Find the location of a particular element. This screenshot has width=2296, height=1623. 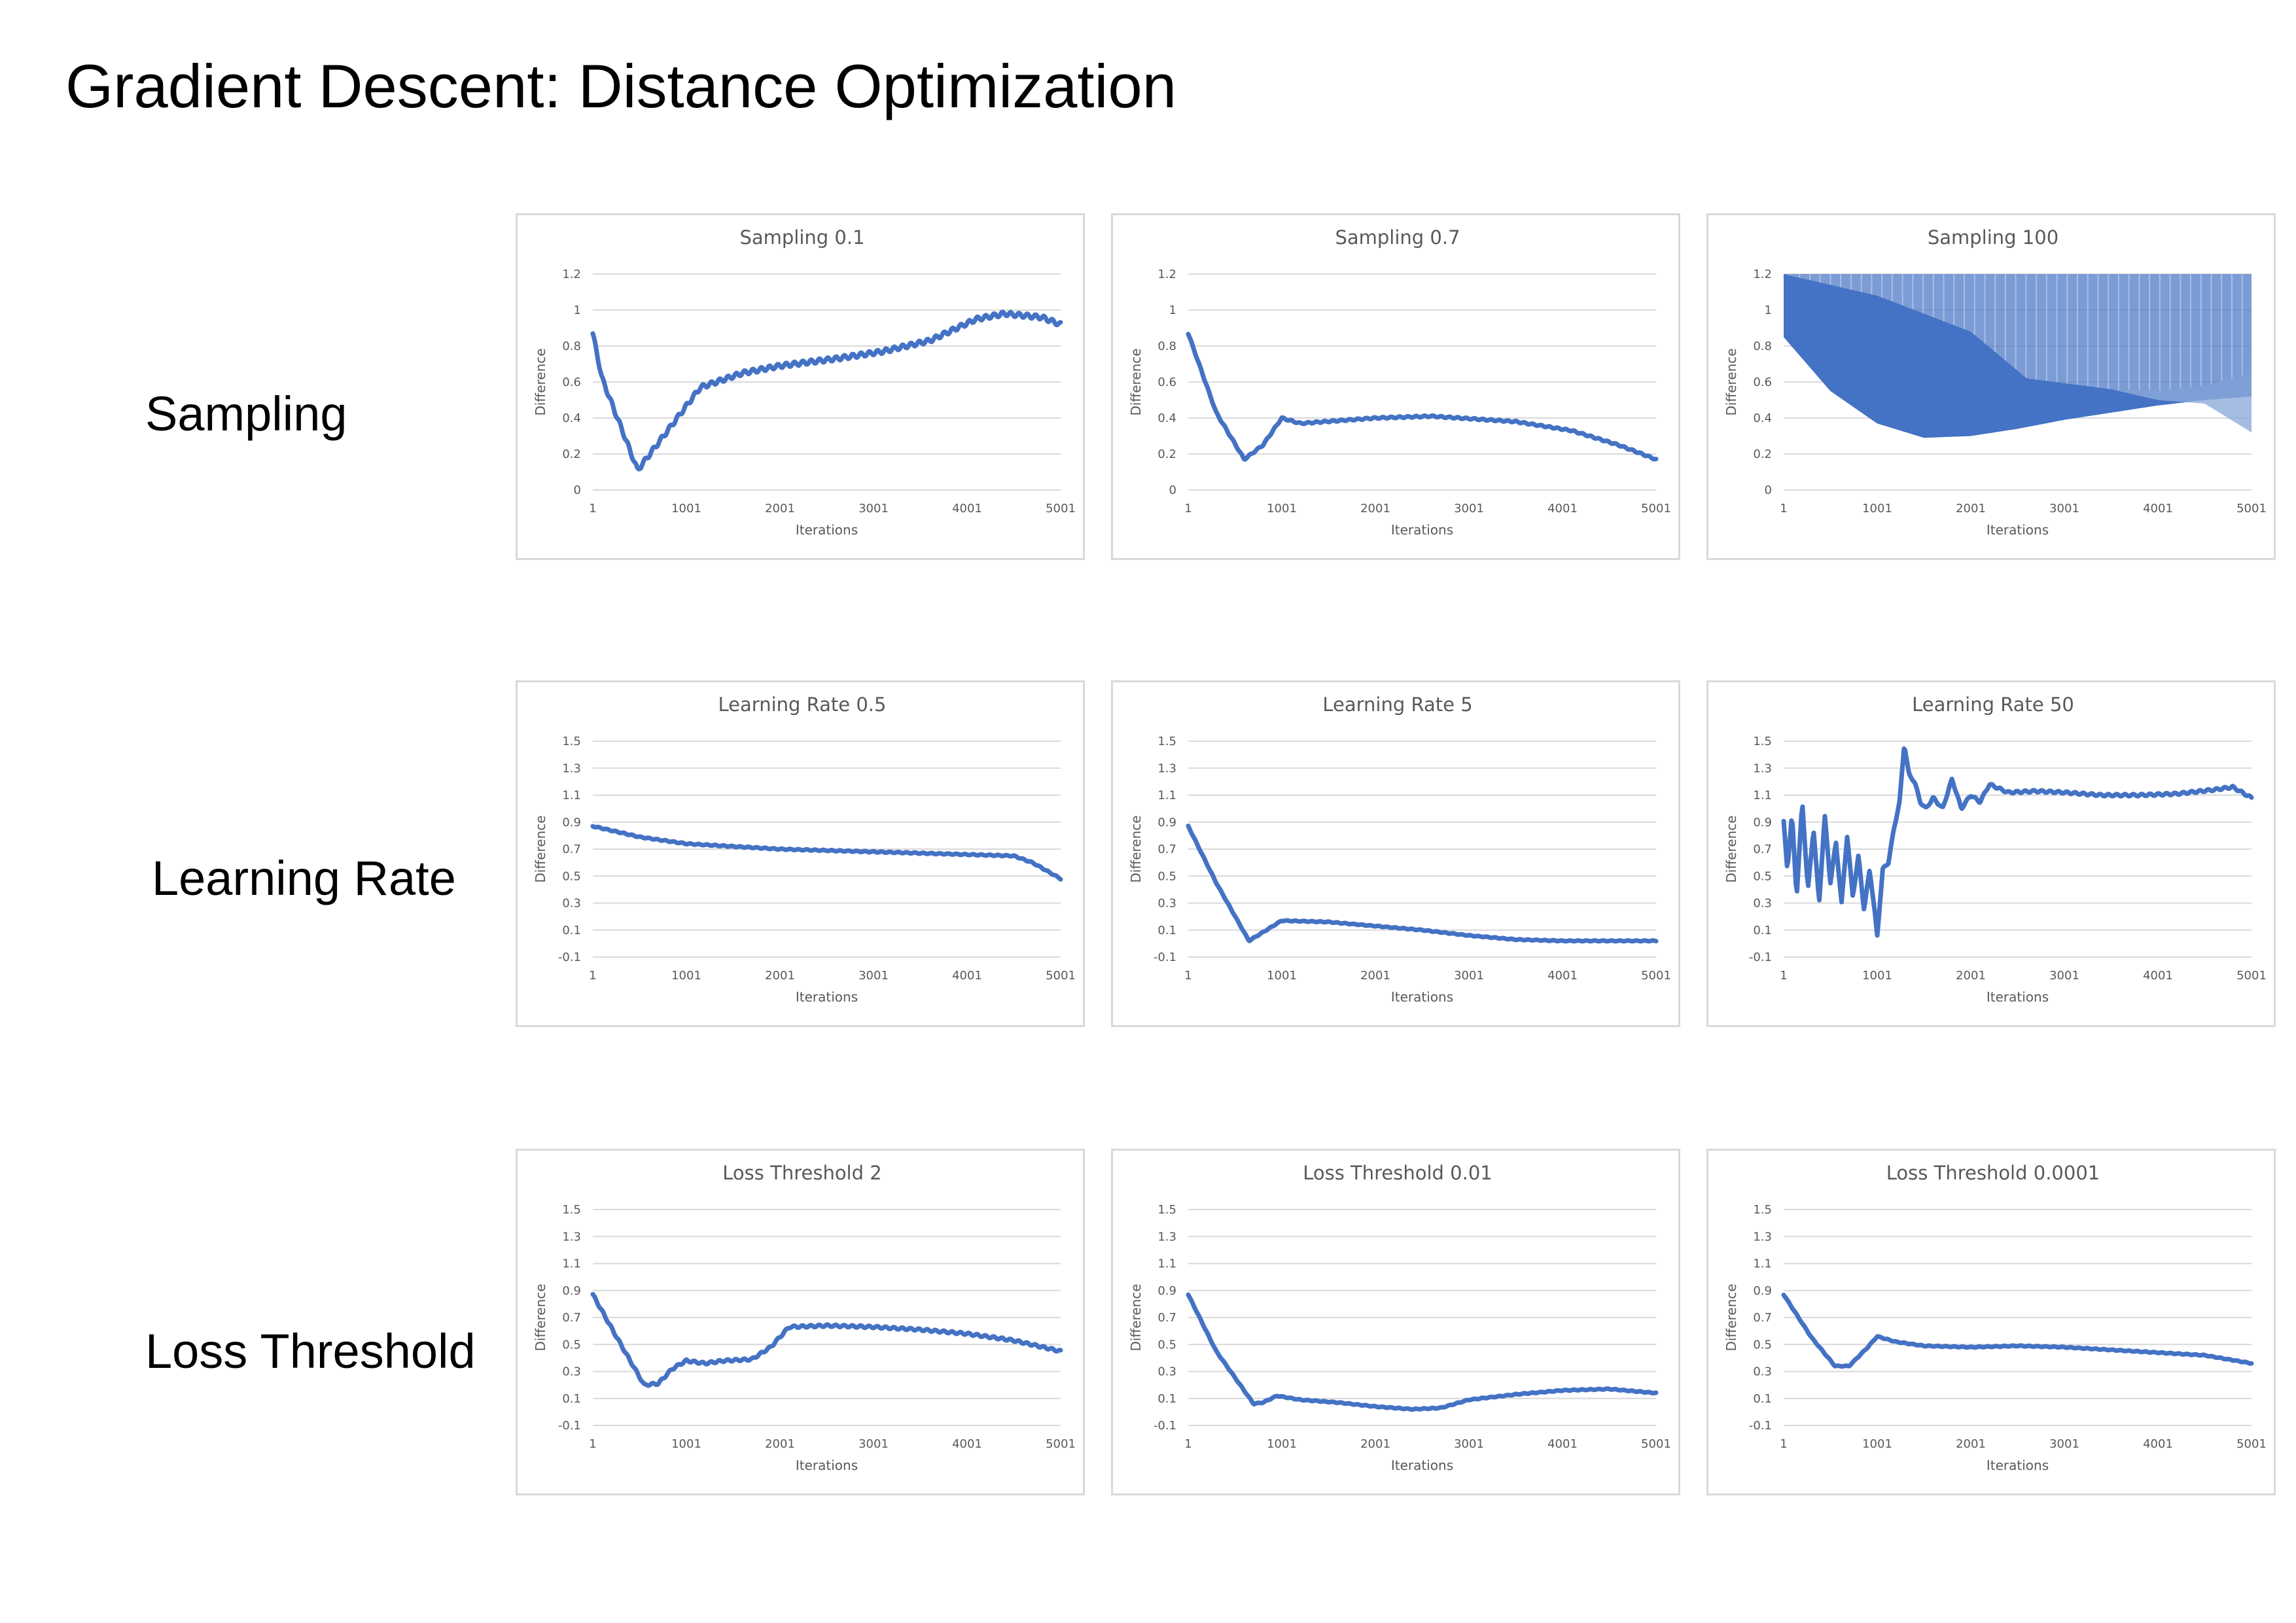

row-label-loss-threshold: Loss Threshold is located at coordinates (311, 1351).